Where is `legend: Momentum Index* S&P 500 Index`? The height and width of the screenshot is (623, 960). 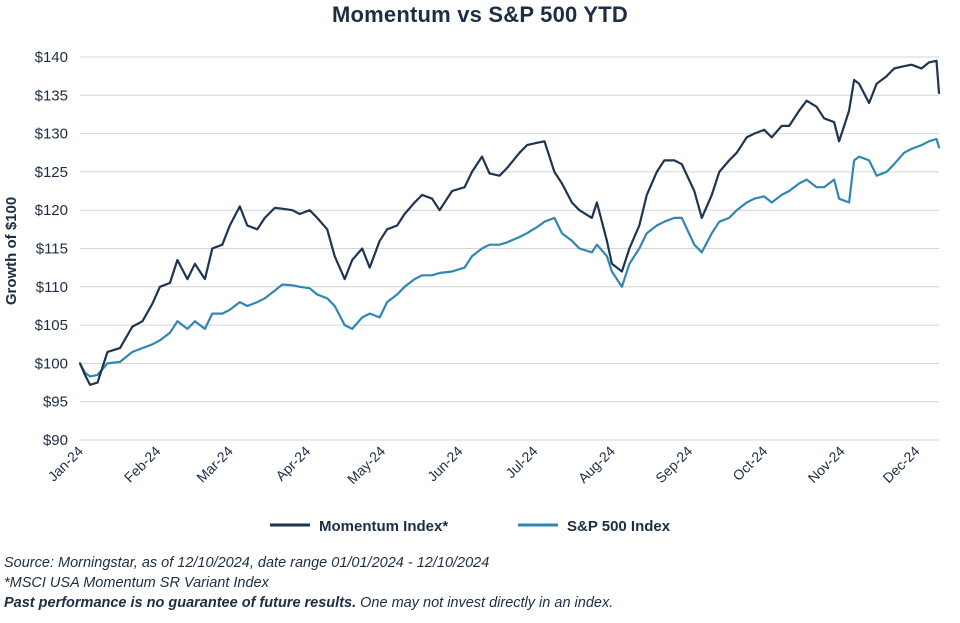
legend: Momentum Index* S&P 500 Index is located at coordinates (470, 526).